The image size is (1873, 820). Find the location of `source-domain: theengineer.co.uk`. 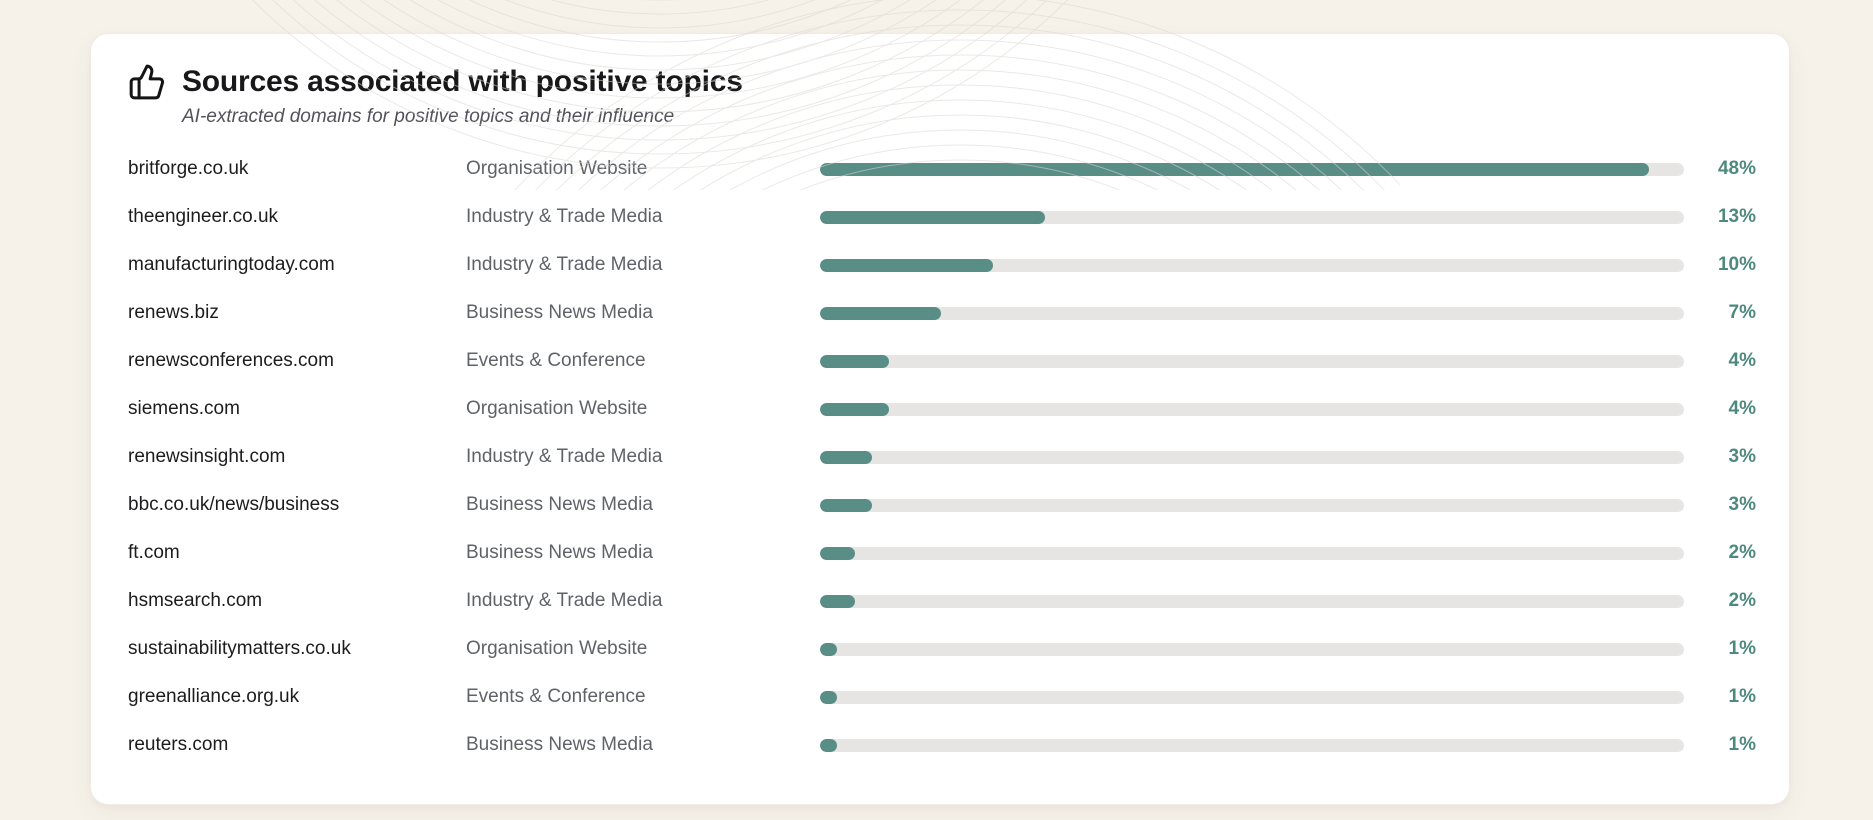

source-domain: theengineer.co.uk is located at coordinates (203, 216).